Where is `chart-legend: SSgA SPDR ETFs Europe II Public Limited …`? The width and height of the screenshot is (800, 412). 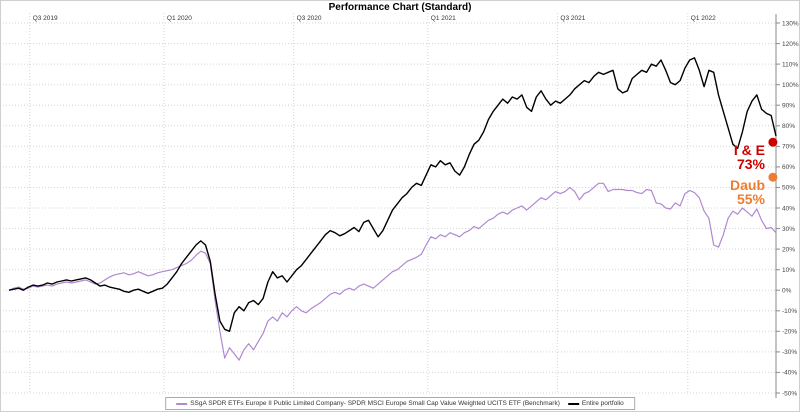 chart-legend: SSgA SPDR ETFs Europe II Public Limited … is located at coordinates (400, 403).